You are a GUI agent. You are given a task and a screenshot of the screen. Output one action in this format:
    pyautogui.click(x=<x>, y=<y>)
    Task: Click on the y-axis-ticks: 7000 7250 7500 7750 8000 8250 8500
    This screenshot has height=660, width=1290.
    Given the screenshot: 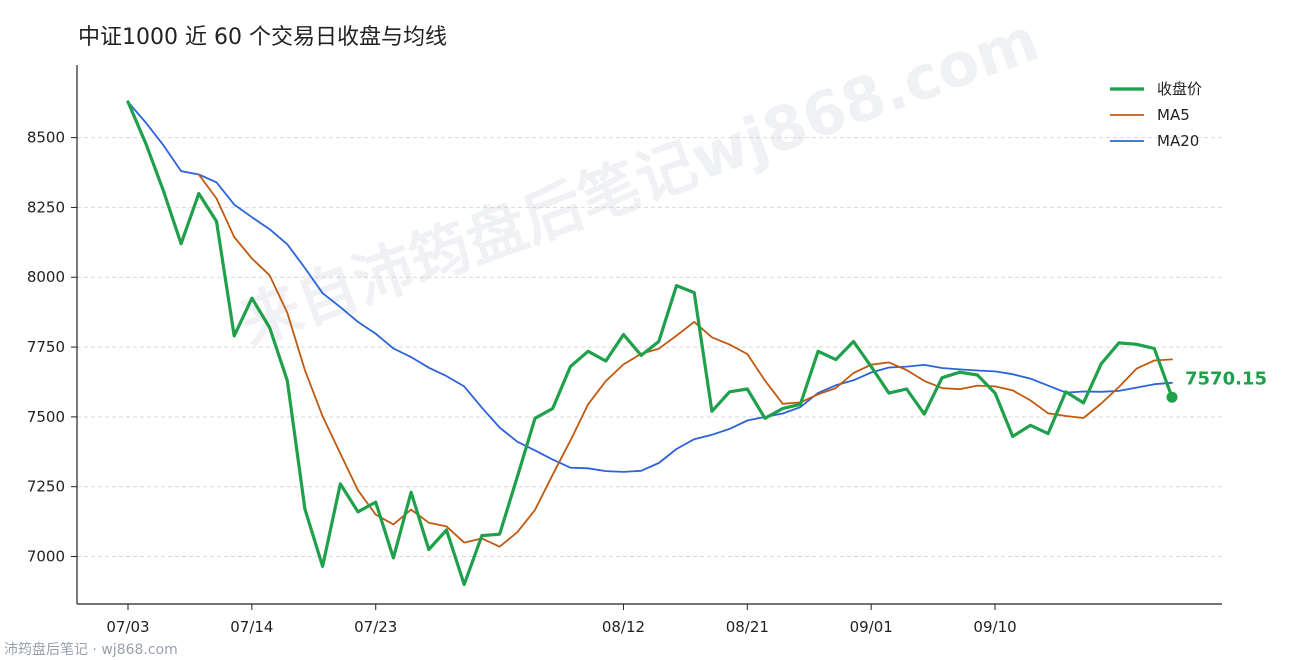 What is the action you would take?
    pyautogui.click(x=52, y=347)
    